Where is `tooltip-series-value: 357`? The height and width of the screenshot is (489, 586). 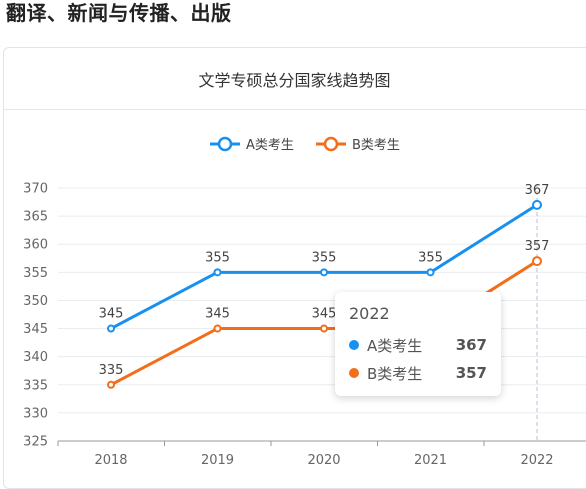 tooltip-series-value: 357 is located at coordinates (471, 373).